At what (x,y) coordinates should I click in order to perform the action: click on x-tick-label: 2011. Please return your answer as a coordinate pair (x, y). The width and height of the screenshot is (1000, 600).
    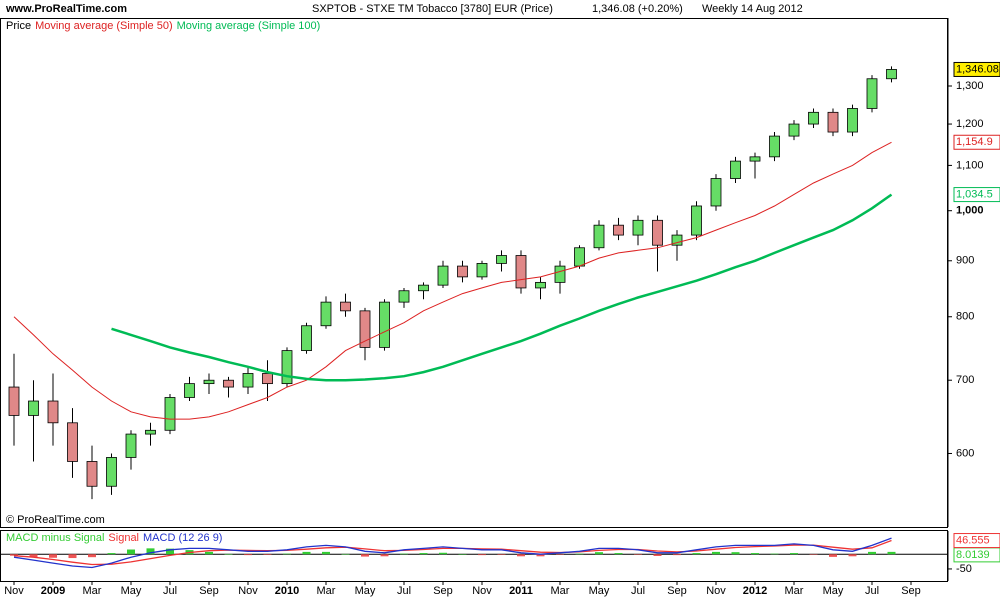
    Looking at the image, I should click on (521, 591).